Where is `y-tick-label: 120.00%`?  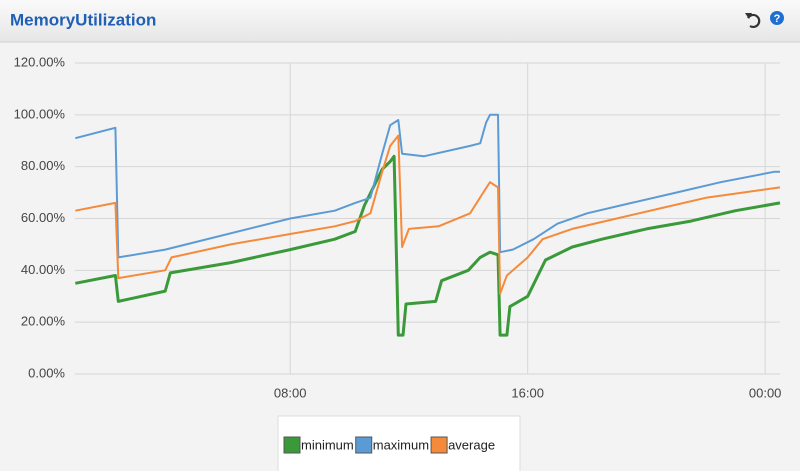 y-tick-label: 120.00% is located at coordinates (40, 61).